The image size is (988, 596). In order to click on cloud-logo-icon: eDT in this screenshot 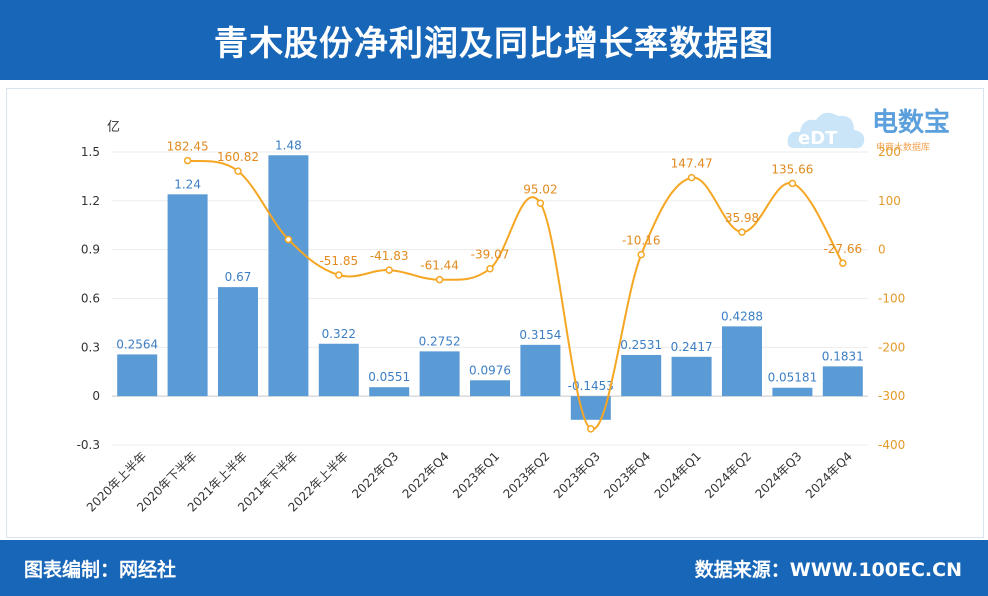, I will do `click(826, 130)`.